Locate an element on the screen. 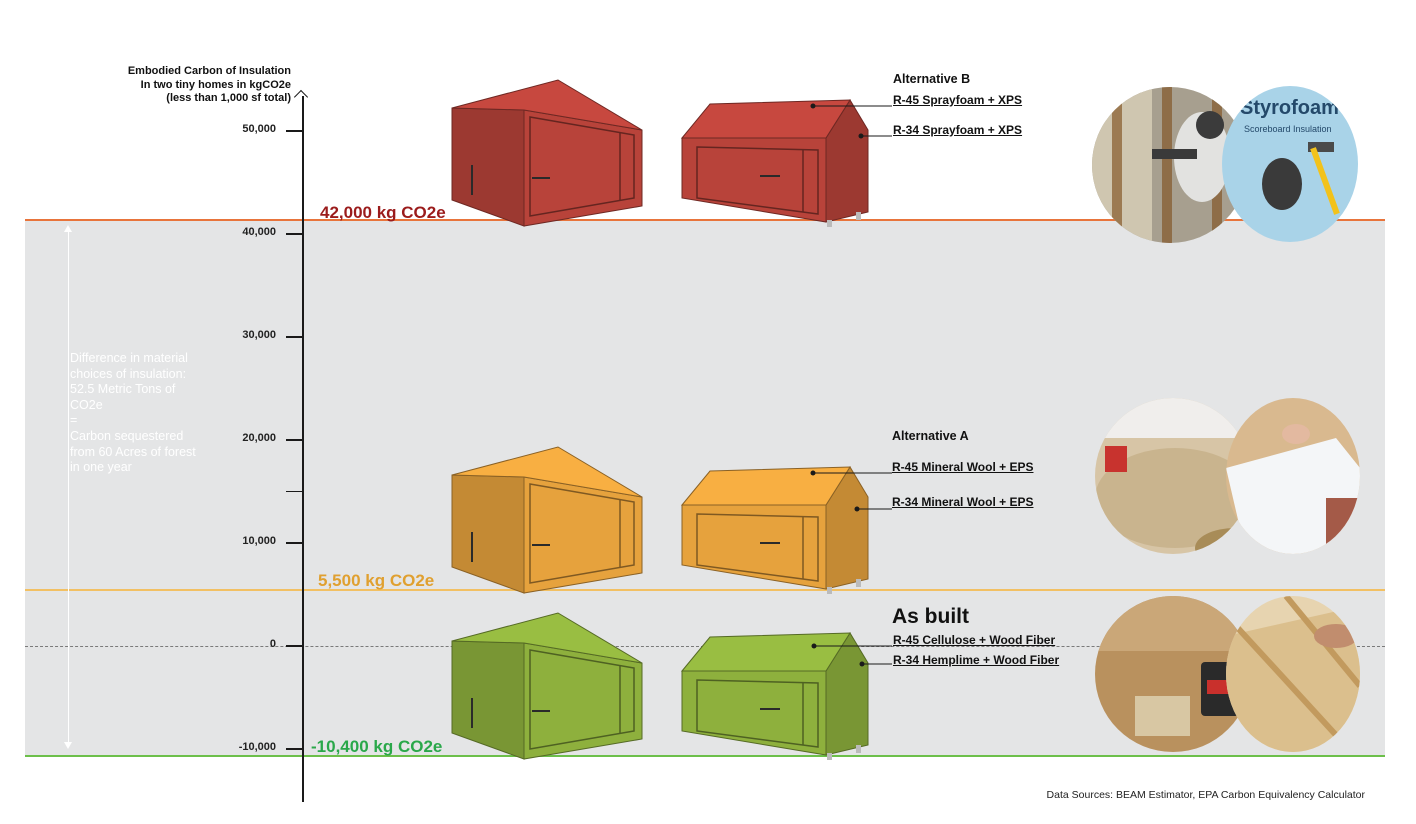 The height and width of the screenshot is (824, 1416). y-tick-label: 20,000 is located at coordinates (259, 438).